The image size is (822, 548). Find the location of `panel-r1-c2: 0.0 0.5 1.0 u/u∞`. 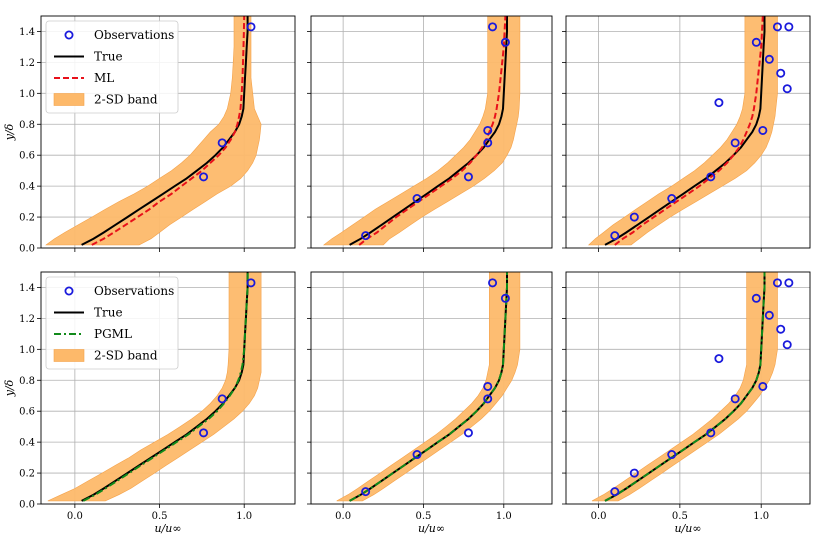

panel-r1-c2: 0.0 0.5 1.0 u/u∞ is located at coordinates (686, 403).